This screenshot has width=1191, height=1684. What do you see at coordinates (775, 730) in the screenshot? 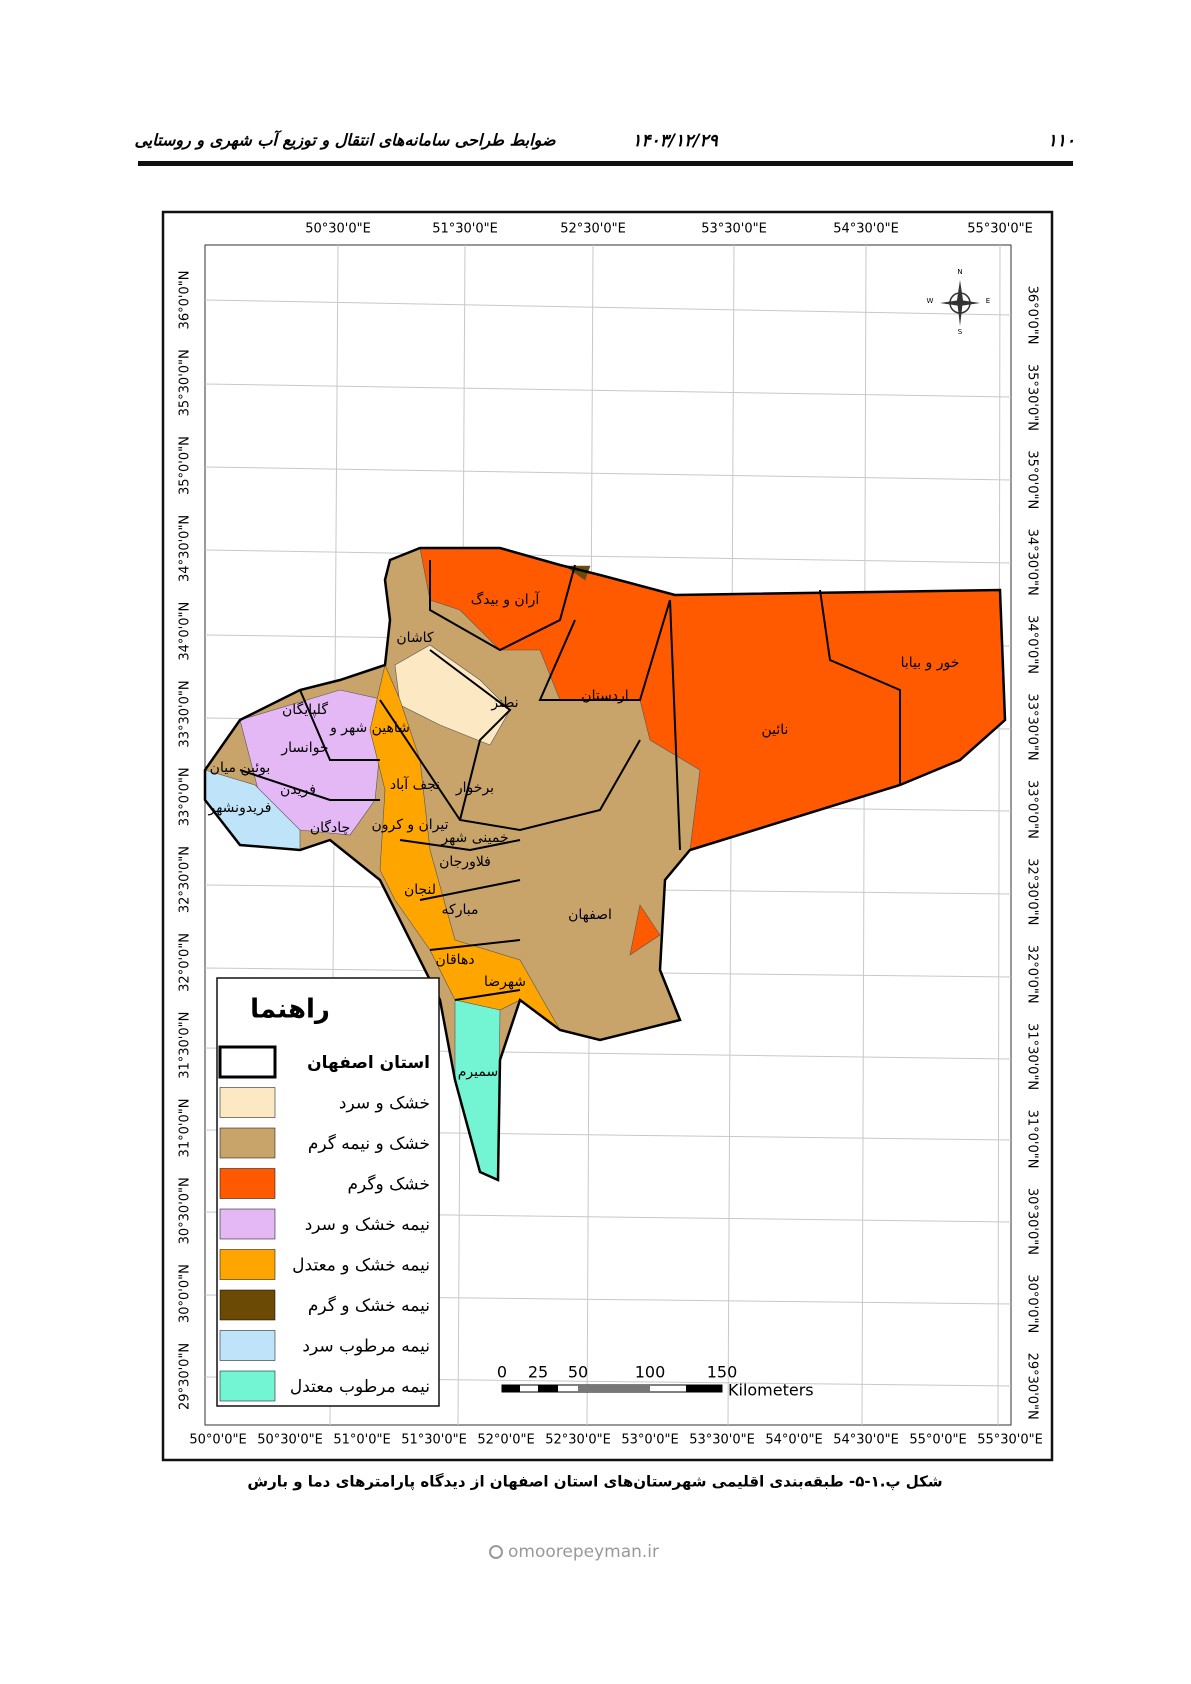
I see `district-label: نائین` at bounding box center [775, 730].